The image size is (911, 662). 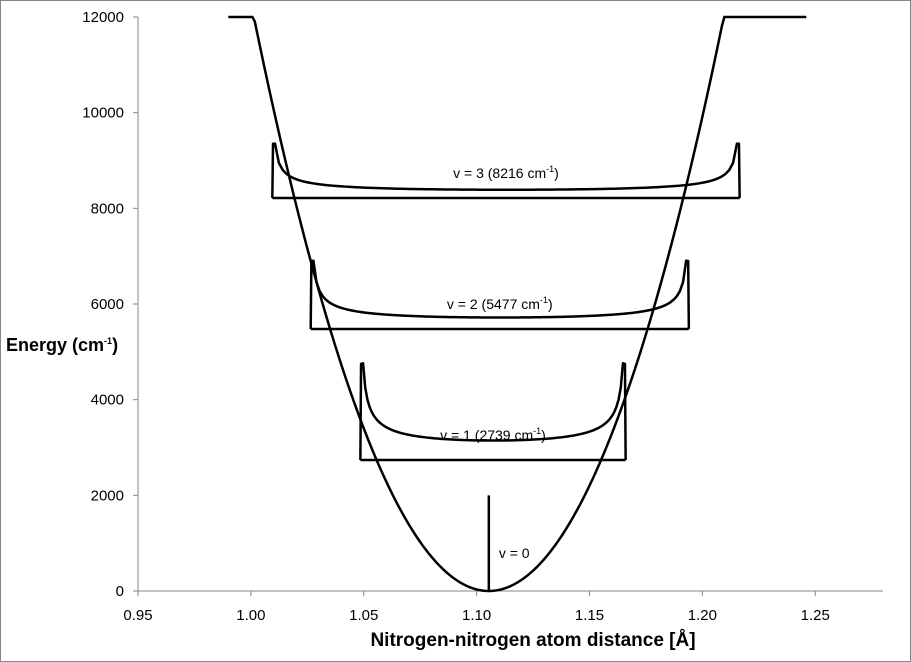 I want to click on x-tick-label: 1.20, so click(x=702, y=615).